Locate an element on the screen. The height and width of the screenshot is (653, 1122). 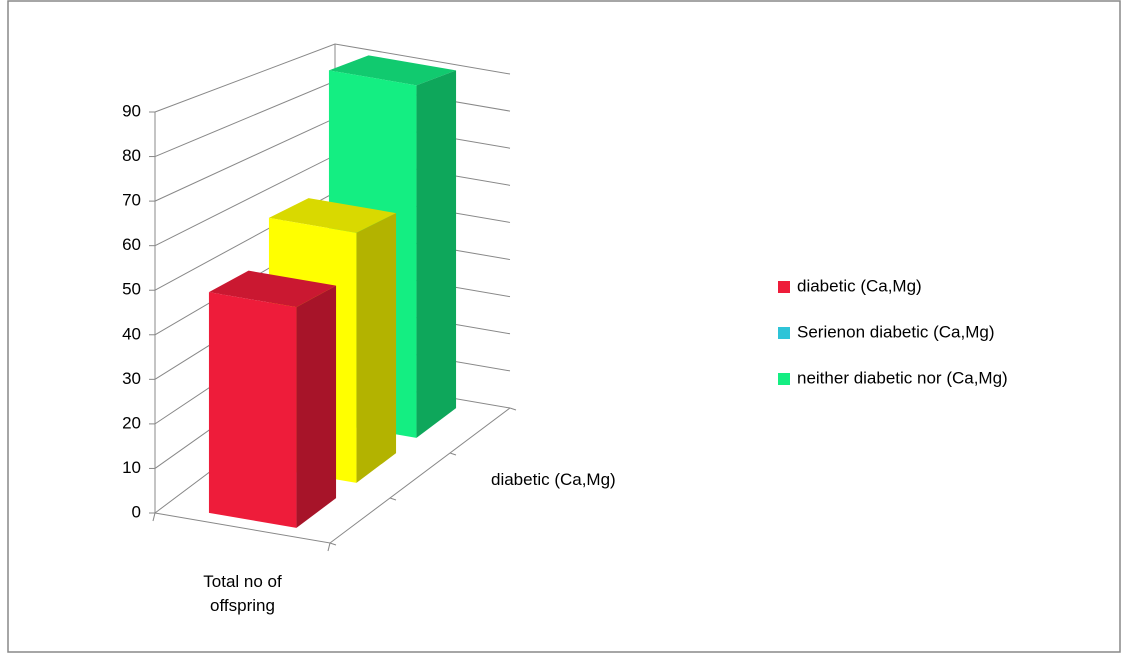
y-tick-label: 10 is located at coordinates (131, 467).